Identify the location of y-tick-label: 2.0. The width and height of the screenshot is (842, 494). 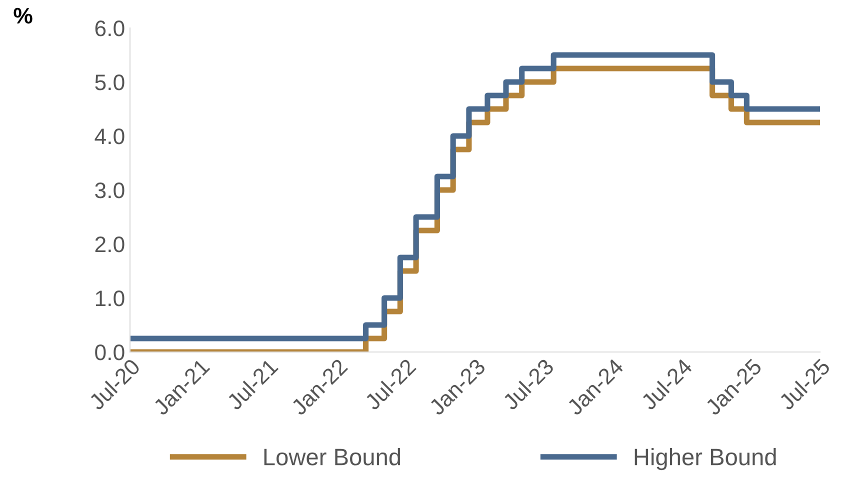
(109, 244).